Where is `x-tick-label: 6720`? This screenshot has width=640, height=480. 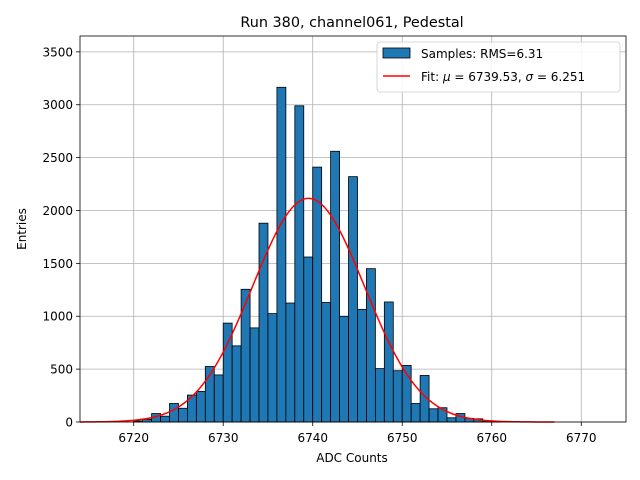
x-tick-label: 6720 is located at coordinates (133, 438).